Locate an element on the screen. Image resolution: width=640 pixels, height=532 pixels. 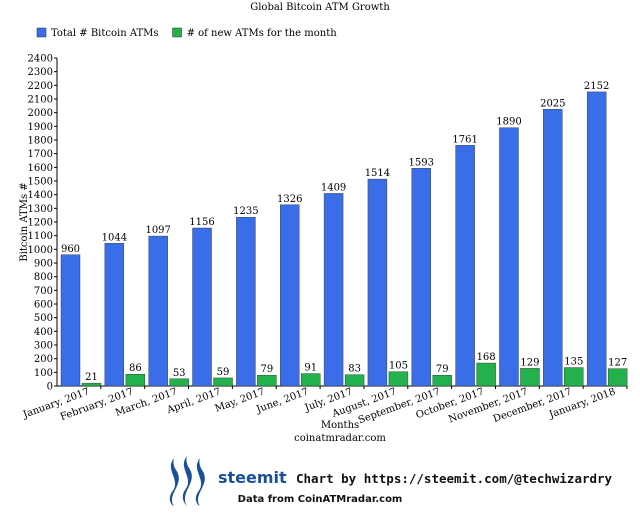
y-tick-label: 200 is located at coordinates (43, 359).